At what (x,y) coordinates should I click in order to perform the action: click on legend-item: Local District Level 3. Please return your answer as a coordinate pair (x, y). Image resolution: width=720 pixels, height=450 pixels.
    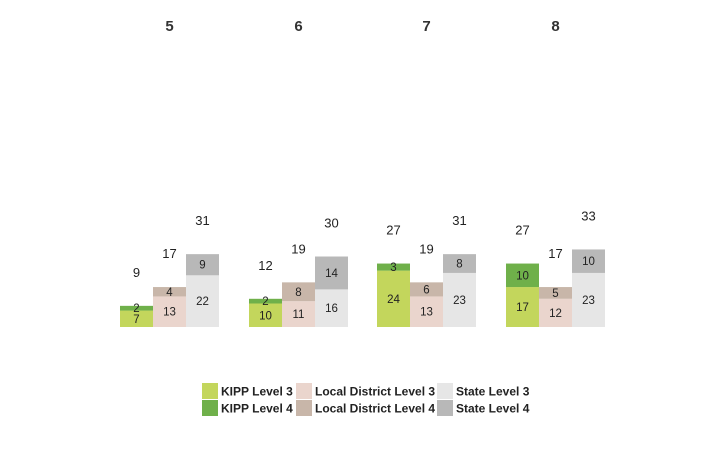
    Looking at the image, I should click on (365, 391).